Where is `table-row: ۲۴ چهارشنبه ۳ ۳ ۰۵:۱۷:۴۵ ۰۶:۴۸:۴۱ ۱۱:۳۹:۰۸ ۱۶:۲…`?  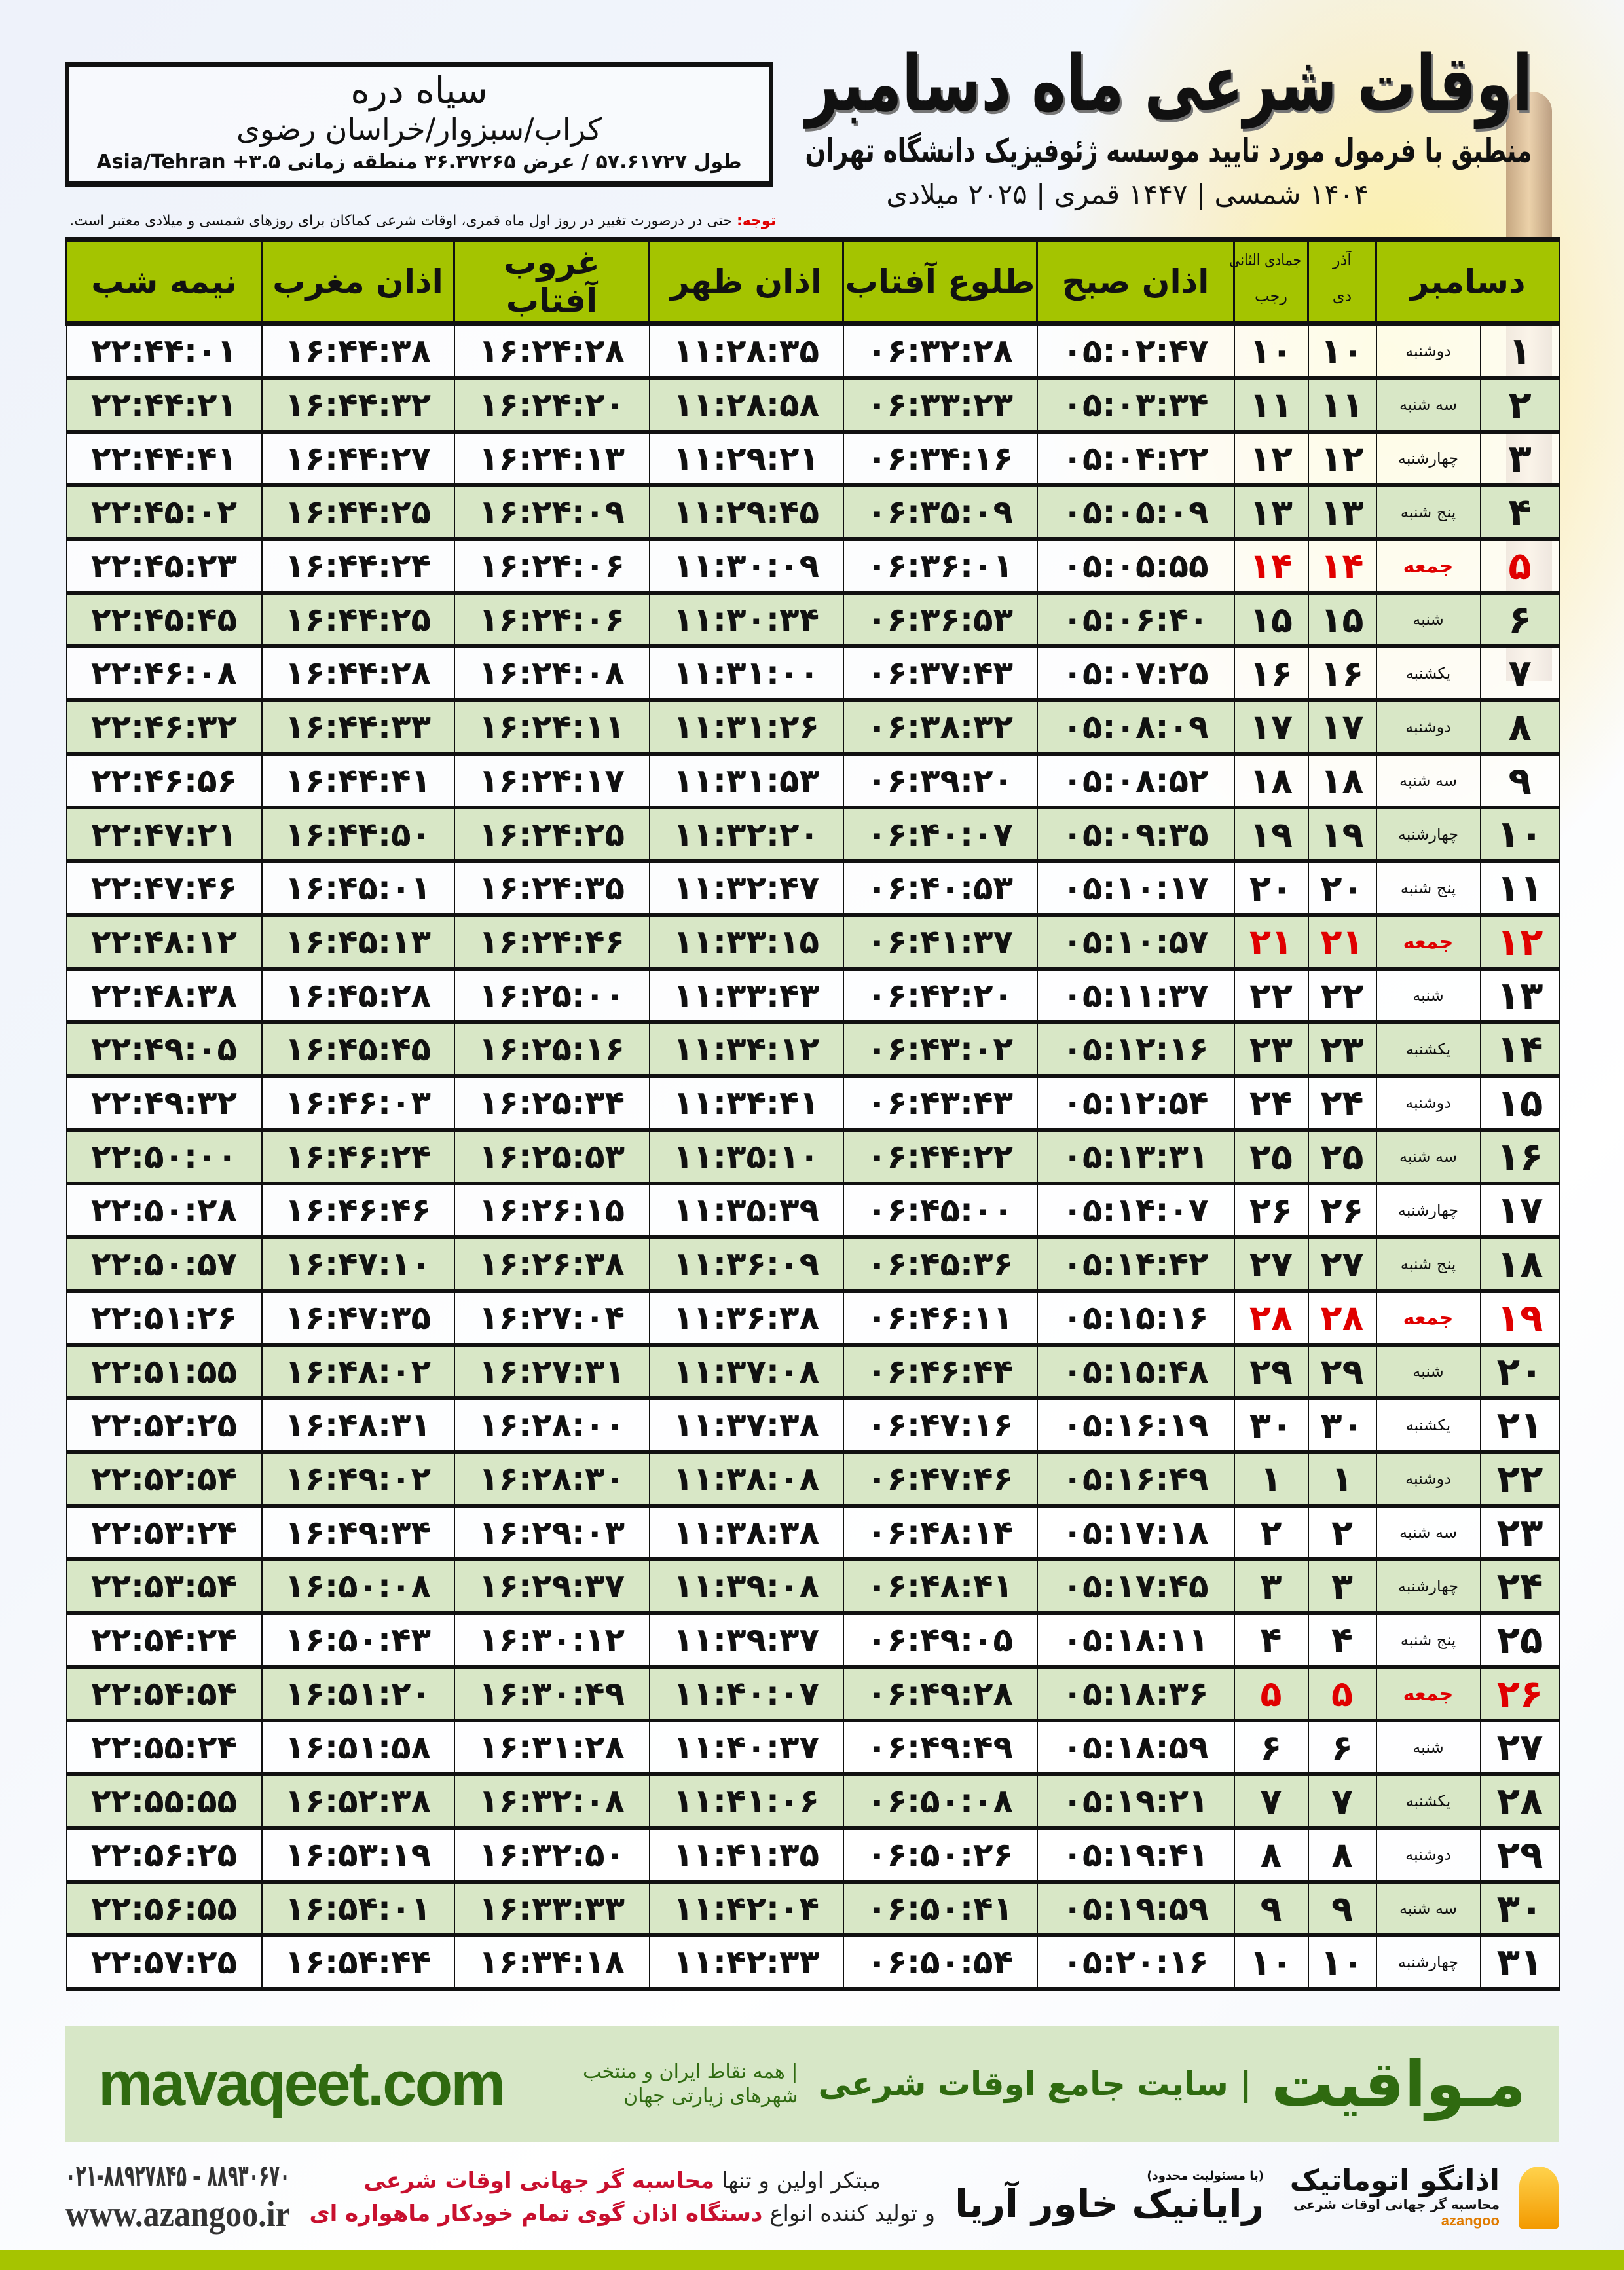 table-row: ۲۴ چهارشنبه ۳ ۳ ۰۵:۱۷:۴۵ ۰۶:۴۸:۴۱ ۱۱:۳۹:۰۸ ۱۶:۲… is located at coordinates (812, 1587).